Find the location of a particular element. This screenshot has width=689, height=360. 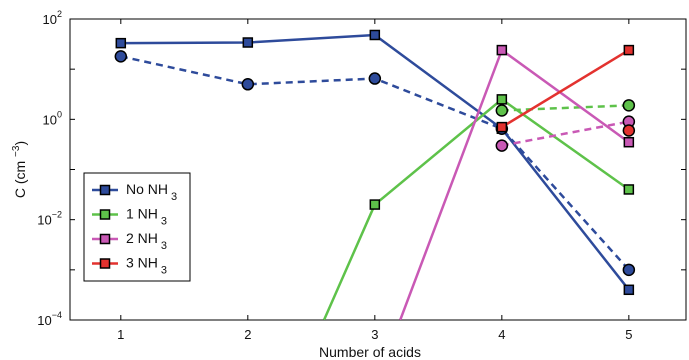

x-tick-label: 3 is located at coordinates (374, 334).